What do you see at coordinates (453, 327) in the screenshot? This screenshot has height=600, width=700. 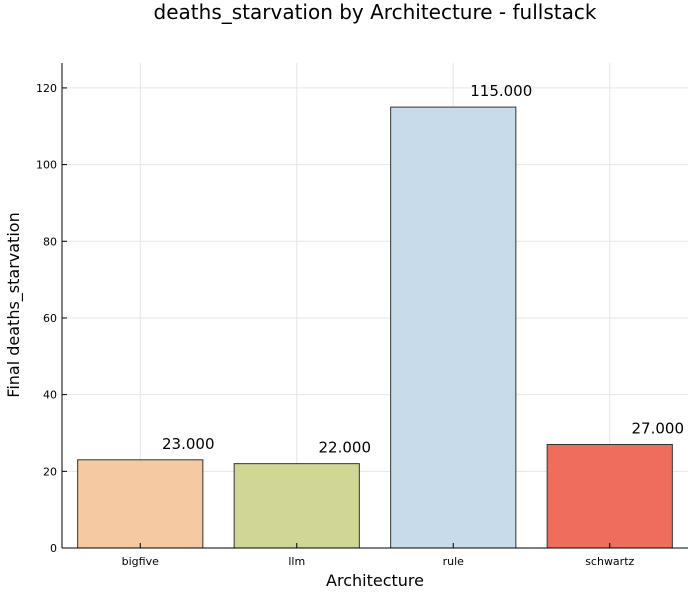 I see `bar-rule` at bounding box center [453, 327].